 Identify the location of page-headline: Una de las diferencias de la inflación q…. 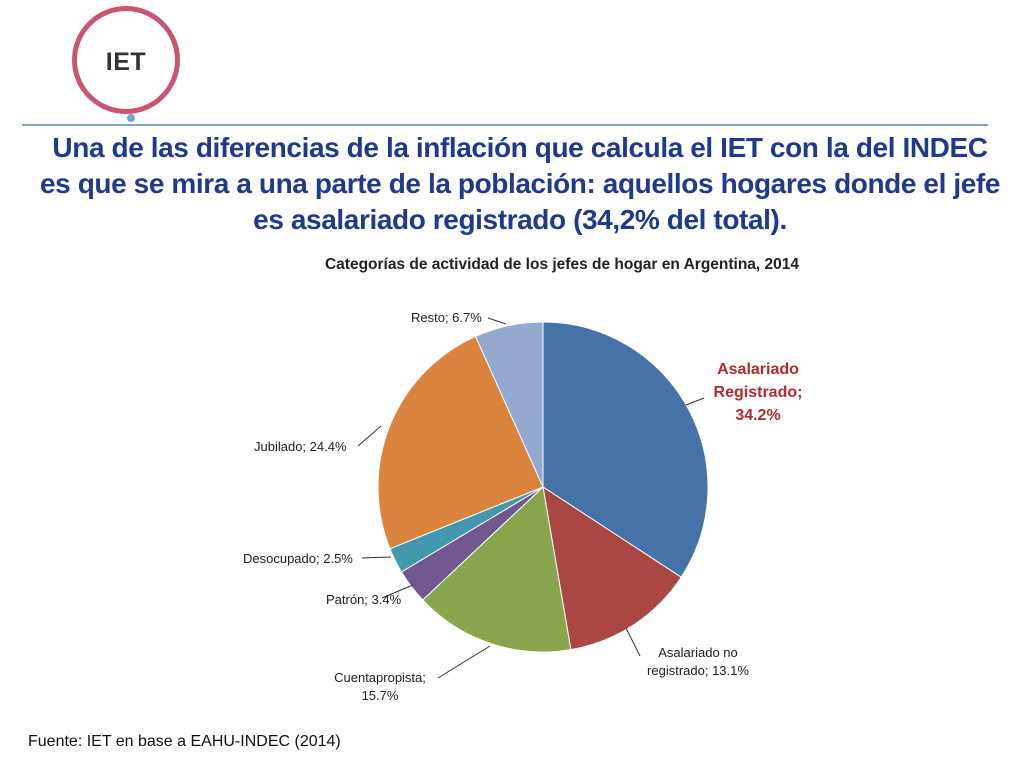
(520, 183).